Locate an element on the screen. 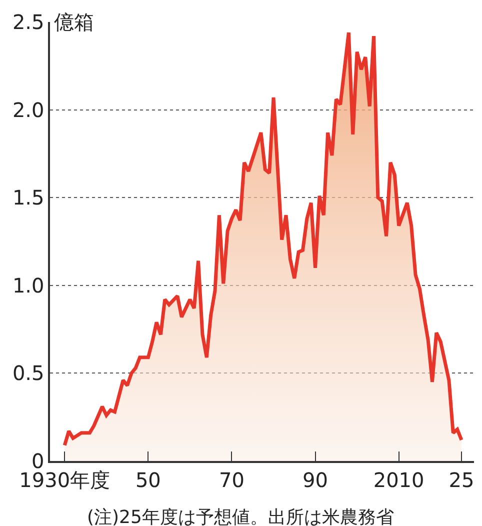 Image resolution: width=482 pixels, height=526 pixels. x-tick-label: 90 is located at coordinates (315, 480).